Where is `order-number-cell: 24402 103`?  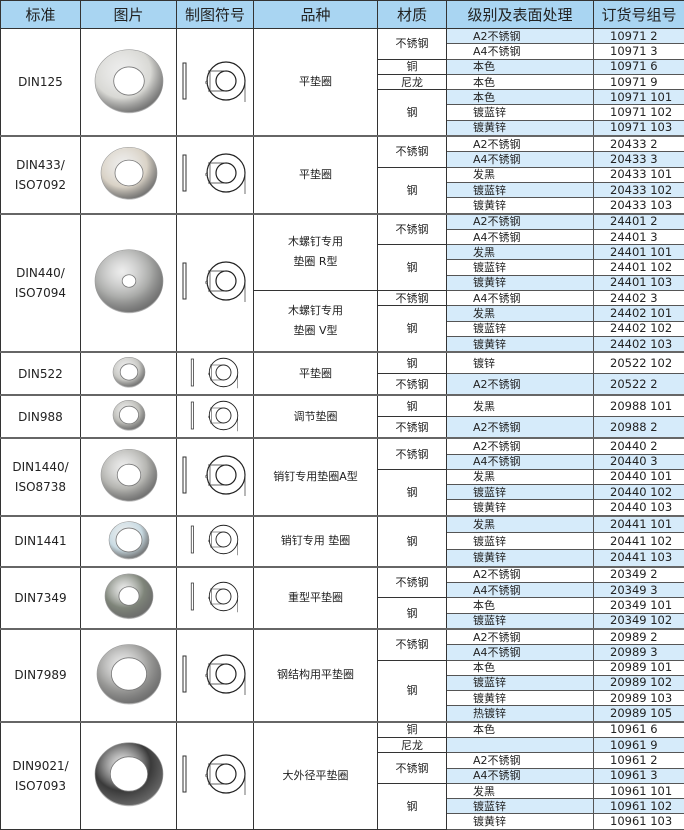
order-number-cell: 24402 103 is located at coordinates (639, 344).